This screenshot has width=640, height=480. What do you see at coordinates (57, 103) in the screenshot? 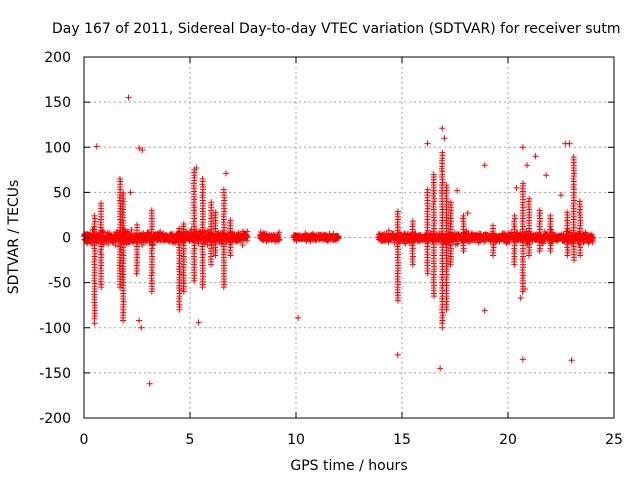
I see `y-tick-label: 150` at bounding box center [57, 103].